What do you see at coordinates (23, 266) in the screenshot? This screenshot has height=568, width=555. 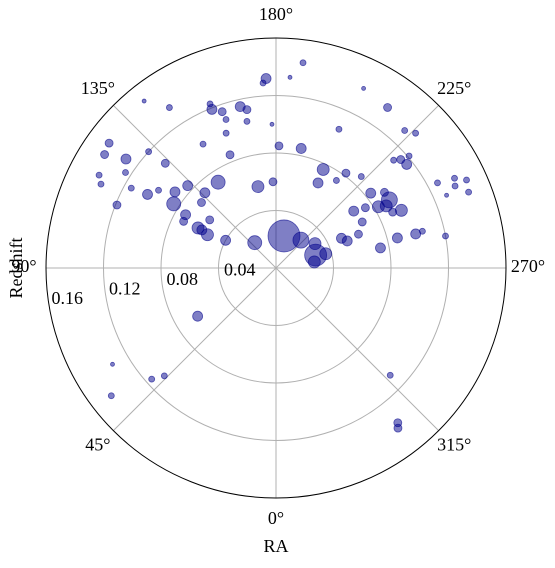 I see `angle-tick-label: 90°` at bounding box center [23, 266].